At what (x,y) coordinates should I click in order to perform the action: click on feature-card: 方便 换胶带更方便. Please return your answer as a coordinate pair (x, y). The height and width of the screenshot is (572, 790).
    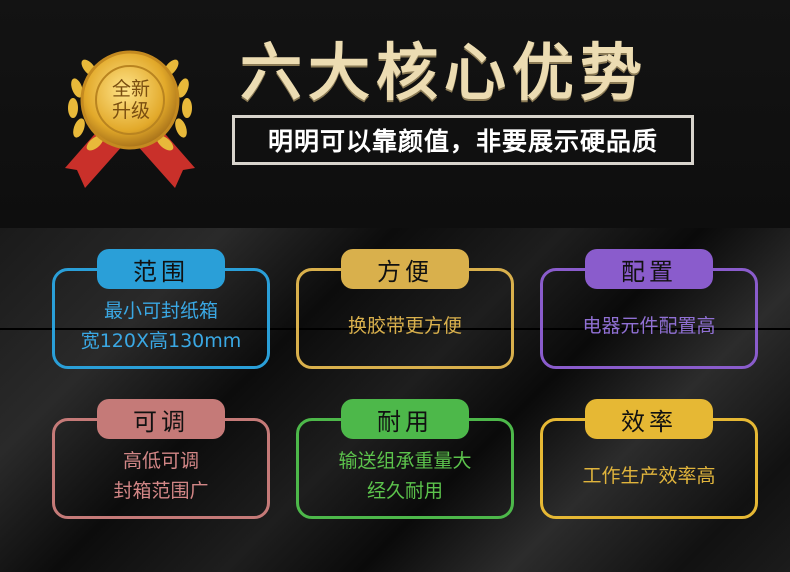
    Looking at the image, I should click on (405, 309).